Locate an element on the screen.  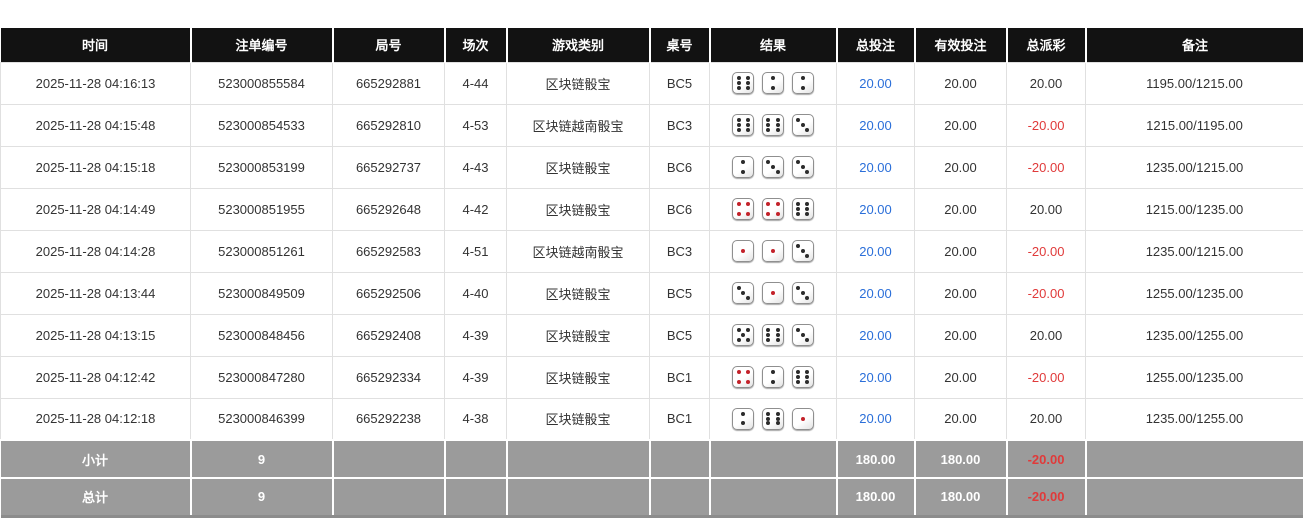
cell-session: 4-40 is located at coordinates (475, 293).